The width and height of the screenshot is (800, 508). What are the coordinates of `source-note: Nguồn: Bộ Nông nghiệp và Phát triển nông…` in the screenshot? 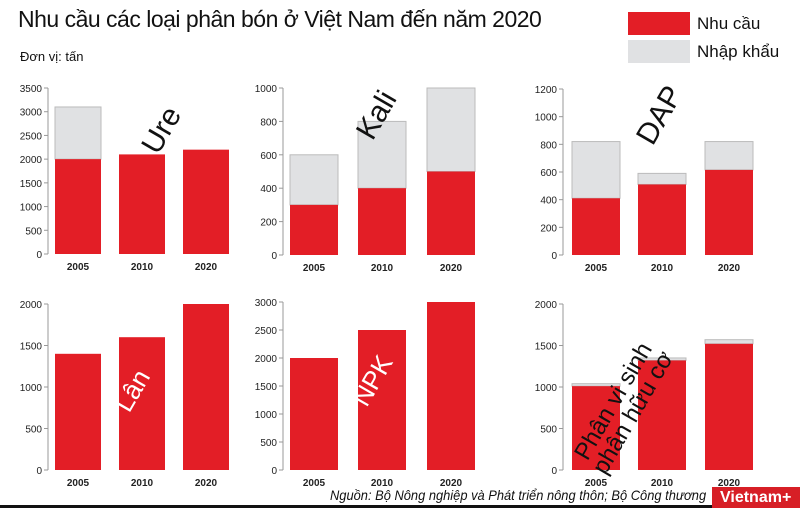 It's located at (518, 495).